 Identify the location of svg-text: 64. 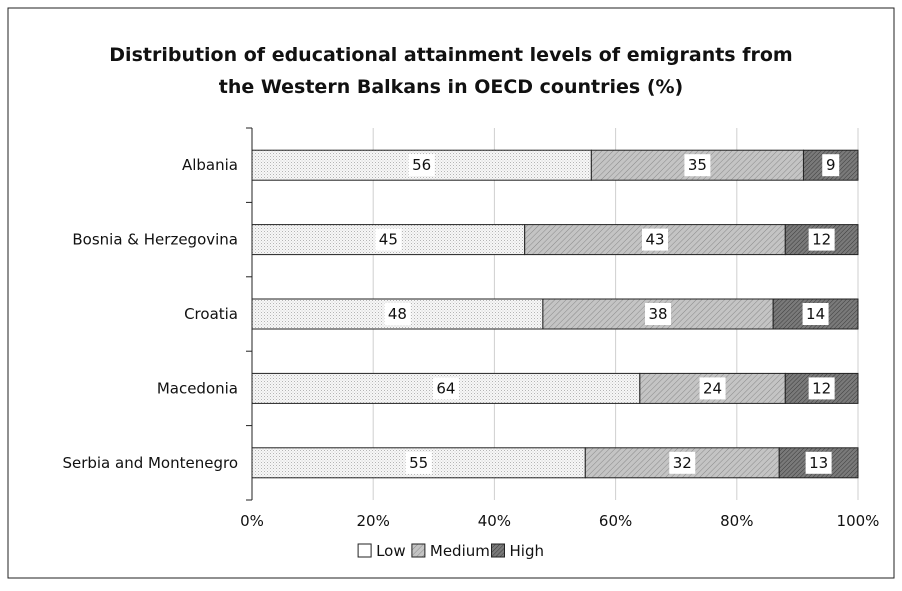
(445, 388).